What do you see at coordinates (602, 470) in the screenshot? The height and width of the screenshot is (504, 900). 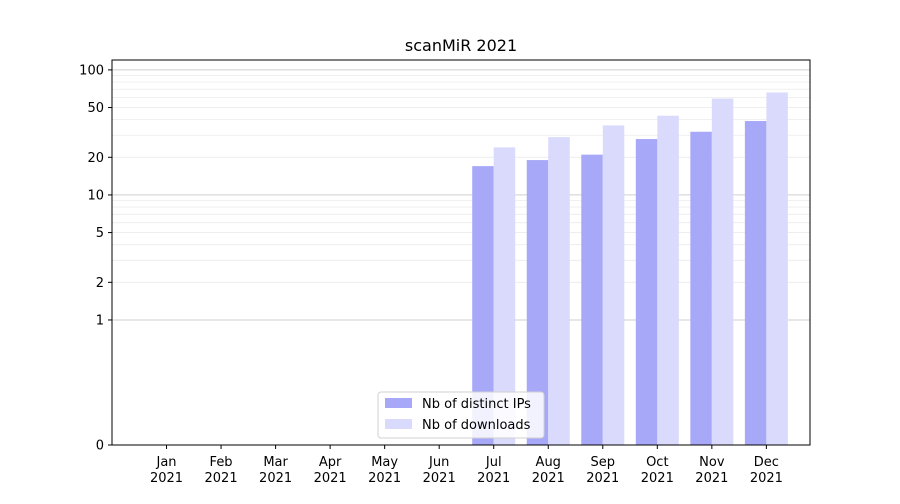 I see `x-tick-label: Sep 2021` at bounding box center [602, 470].